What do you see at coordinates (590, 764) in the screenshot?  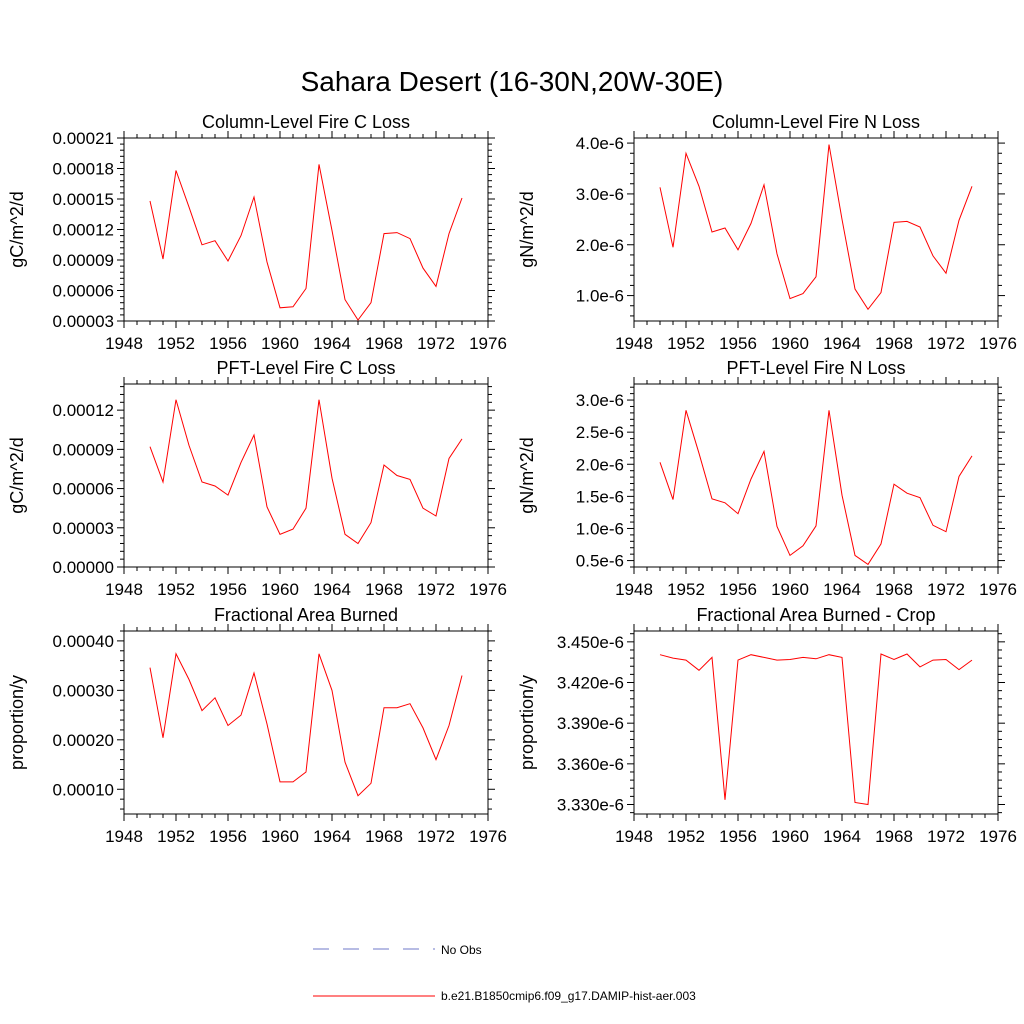 I see `y-tick-label: 3.360e-6` at bounding box center [590, 764].